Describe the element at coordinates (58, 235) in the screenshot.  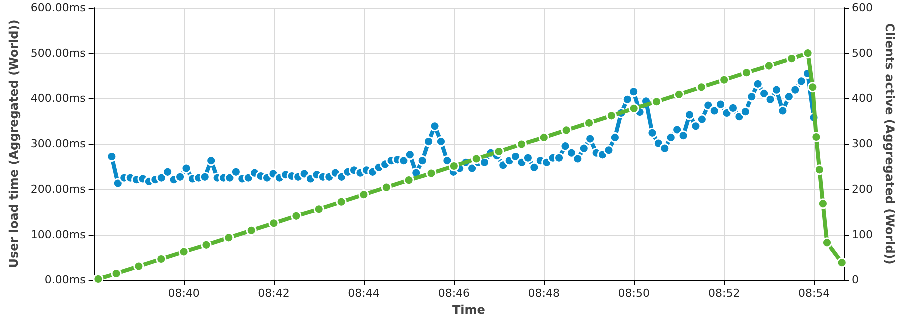
I see `y-tick-label: 100.00ms` at that location.